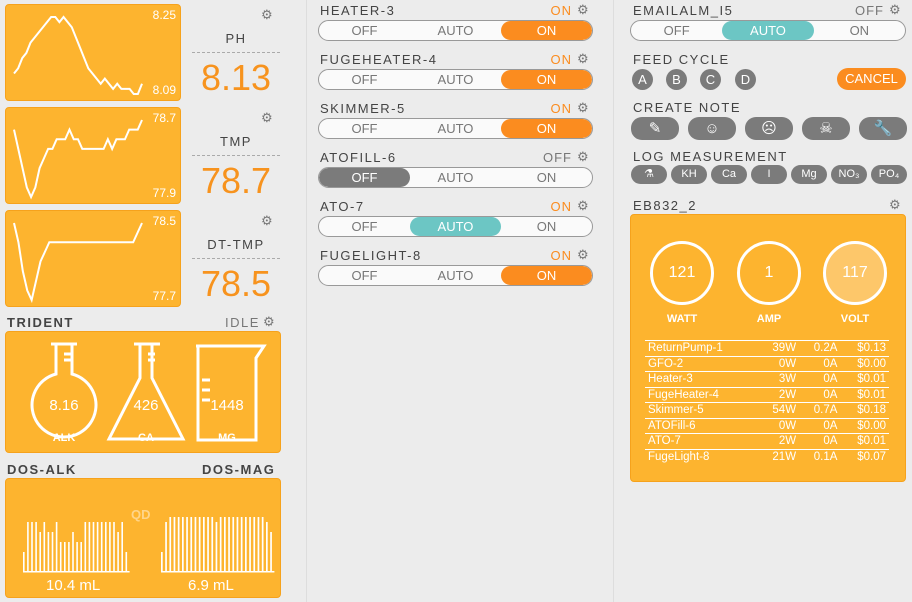  Describe the element at coordinates (358, 10) in the screenshot. I see `outlet-name: HEATER-3` at that location.